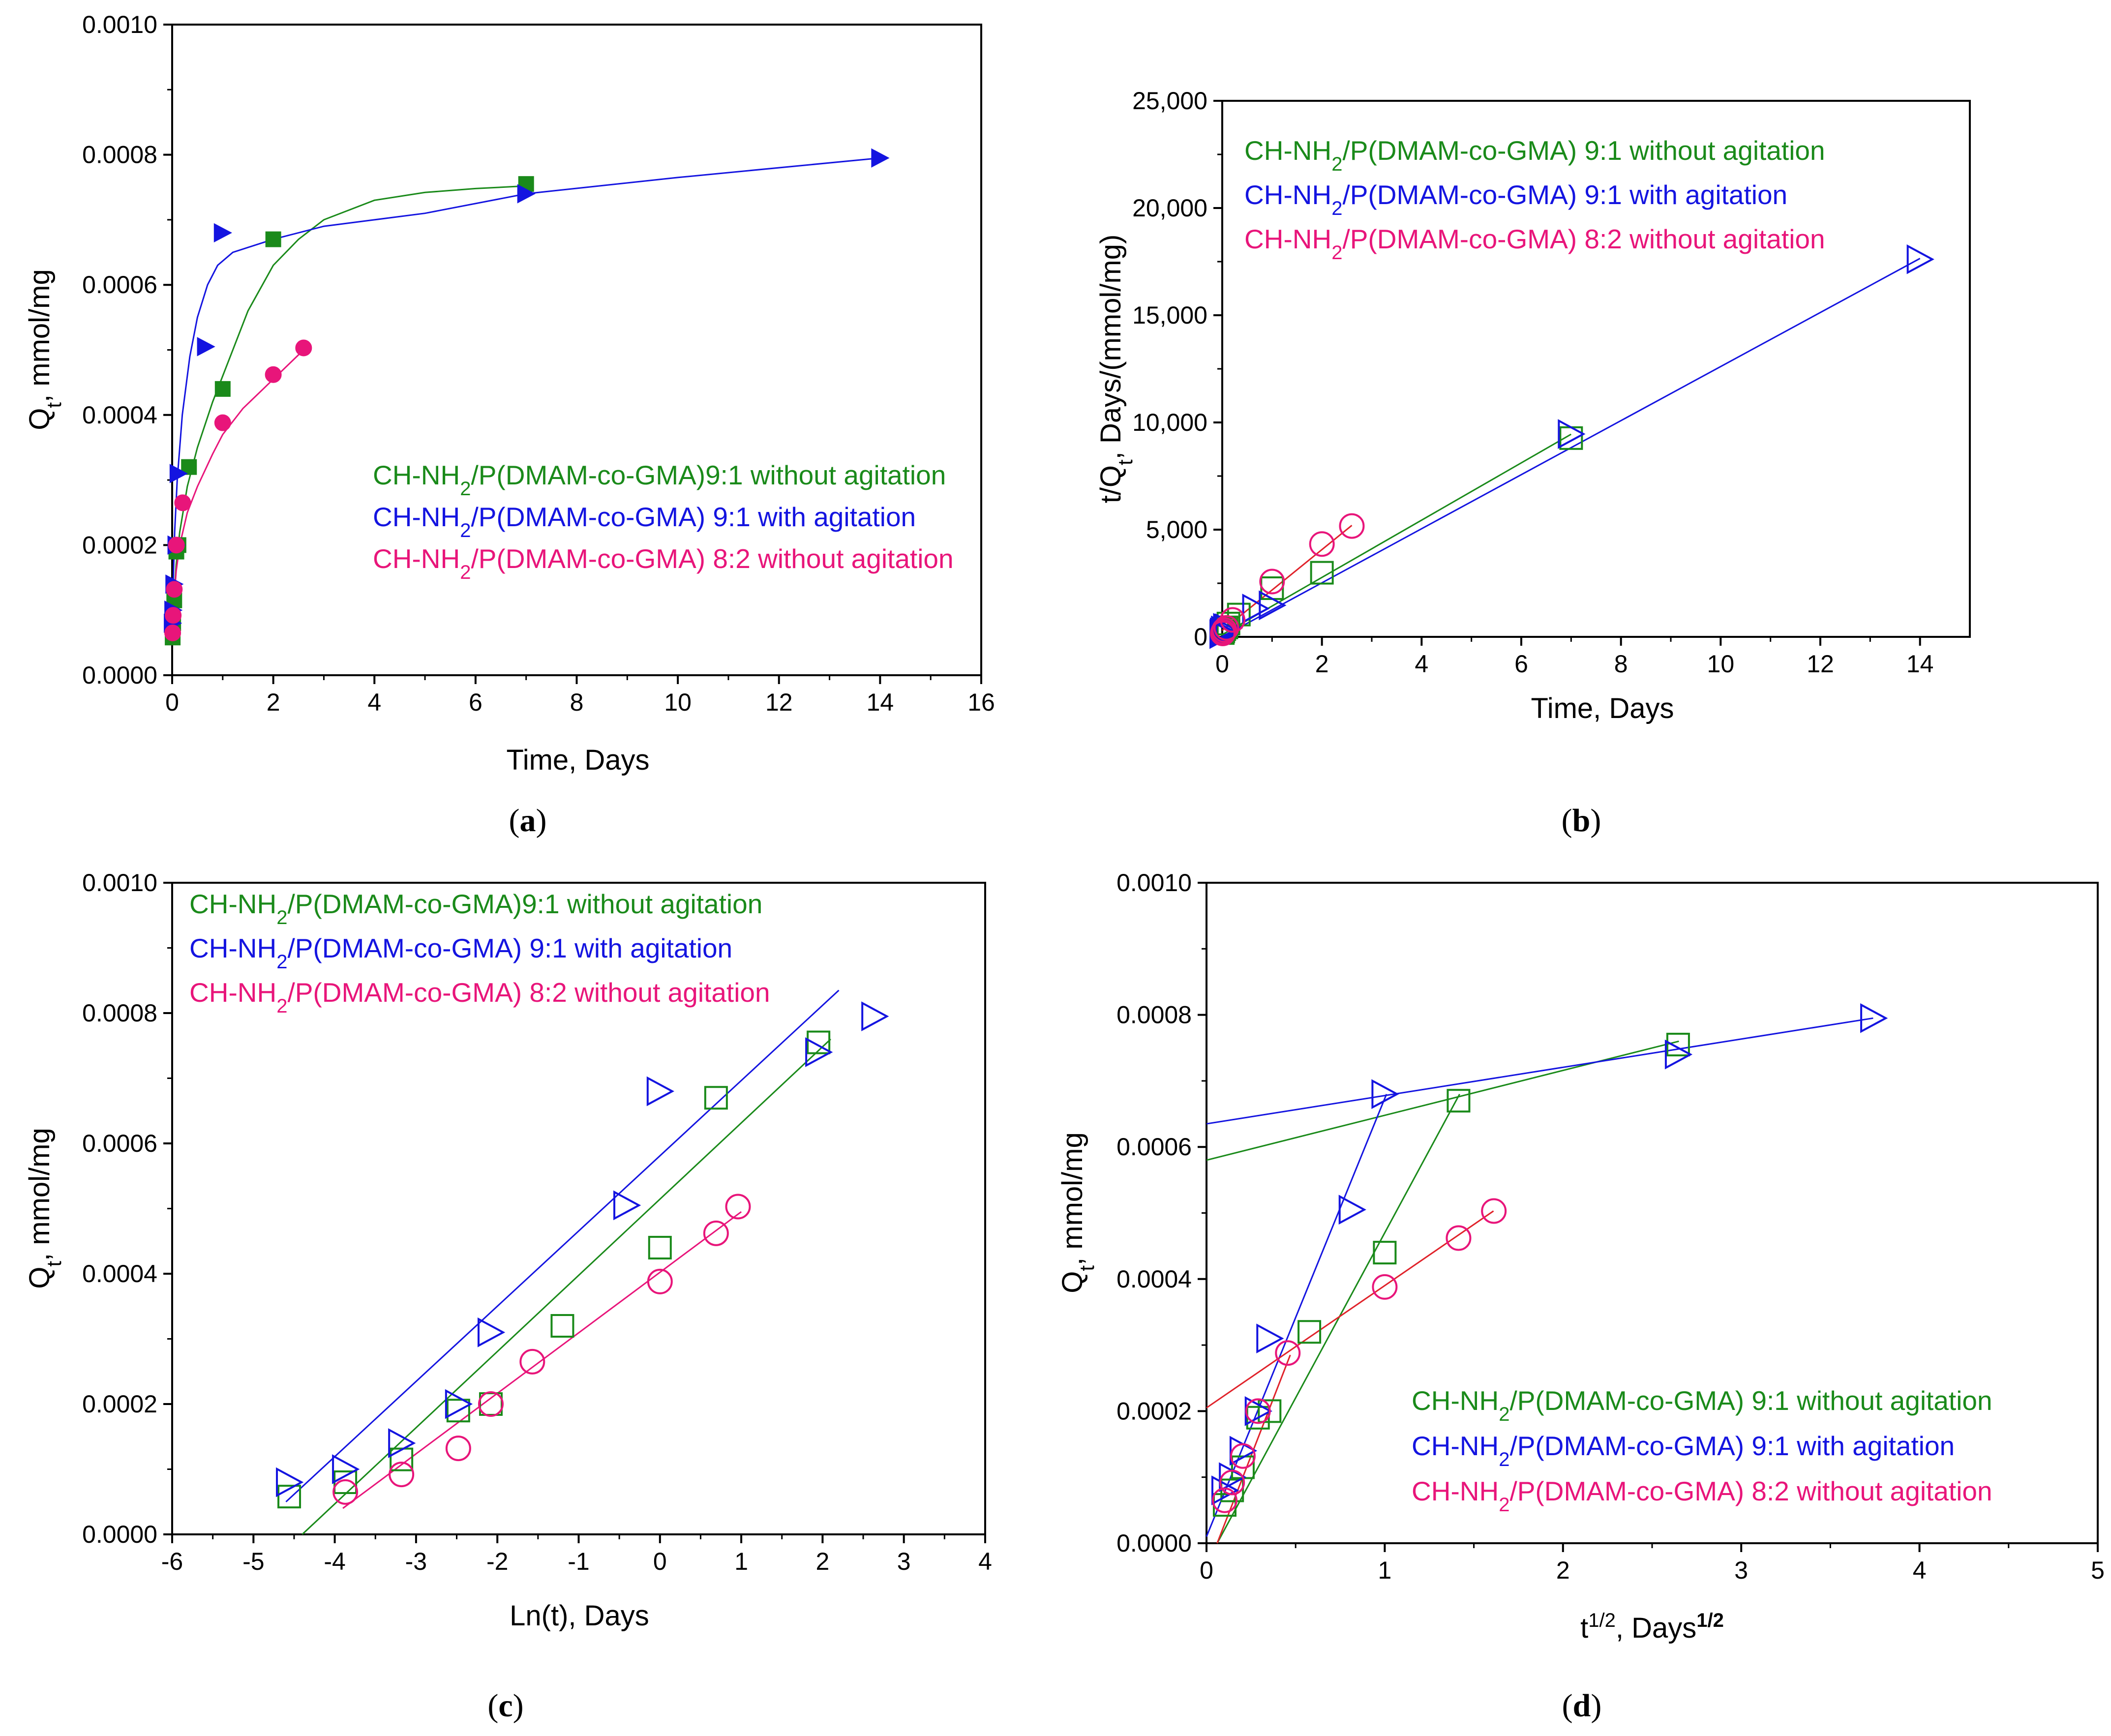 Image resolution: width=2111 pixels, height=1736 pixels. Describe the element at coordinates (1169, 208) in the screenshot. I see `y-tick-label-b: 20,000` at that location.